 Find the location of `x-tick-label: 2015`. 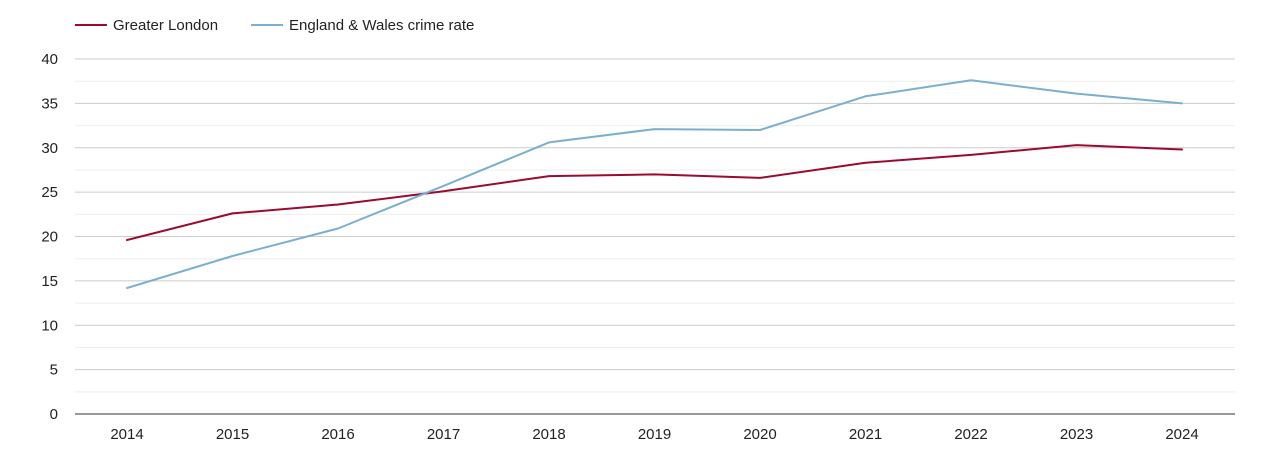

x-tick-label: 2015 is located at coordinates (232, 434).